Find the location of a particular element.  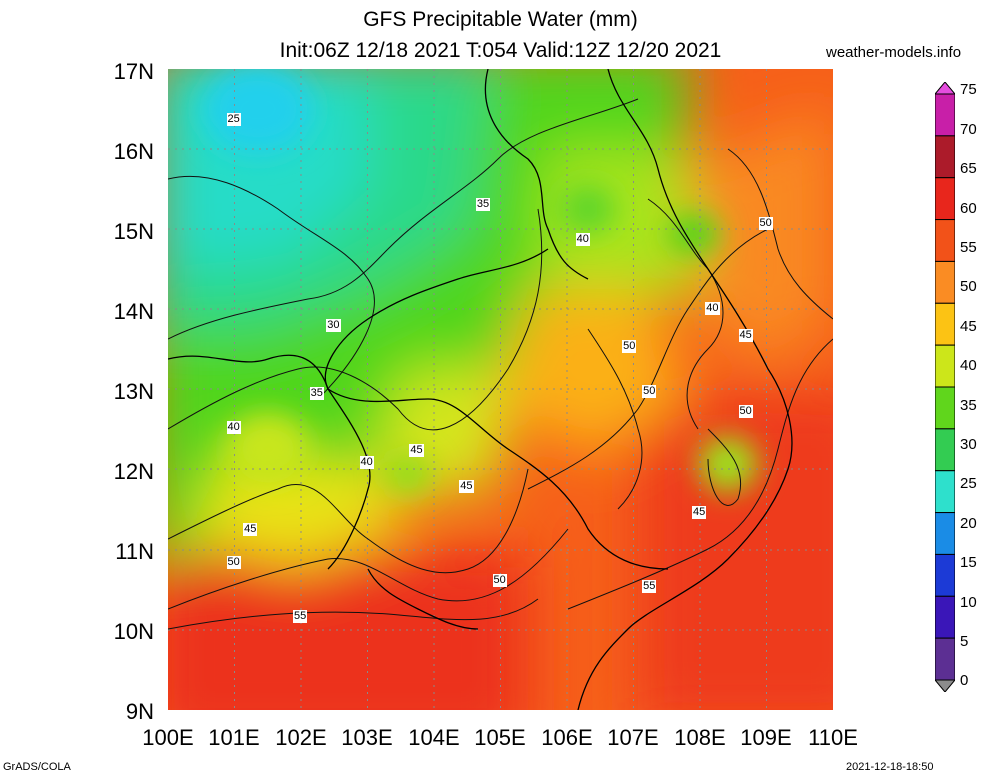

colorbar-label: 40 is located at coordinates (968, 365).